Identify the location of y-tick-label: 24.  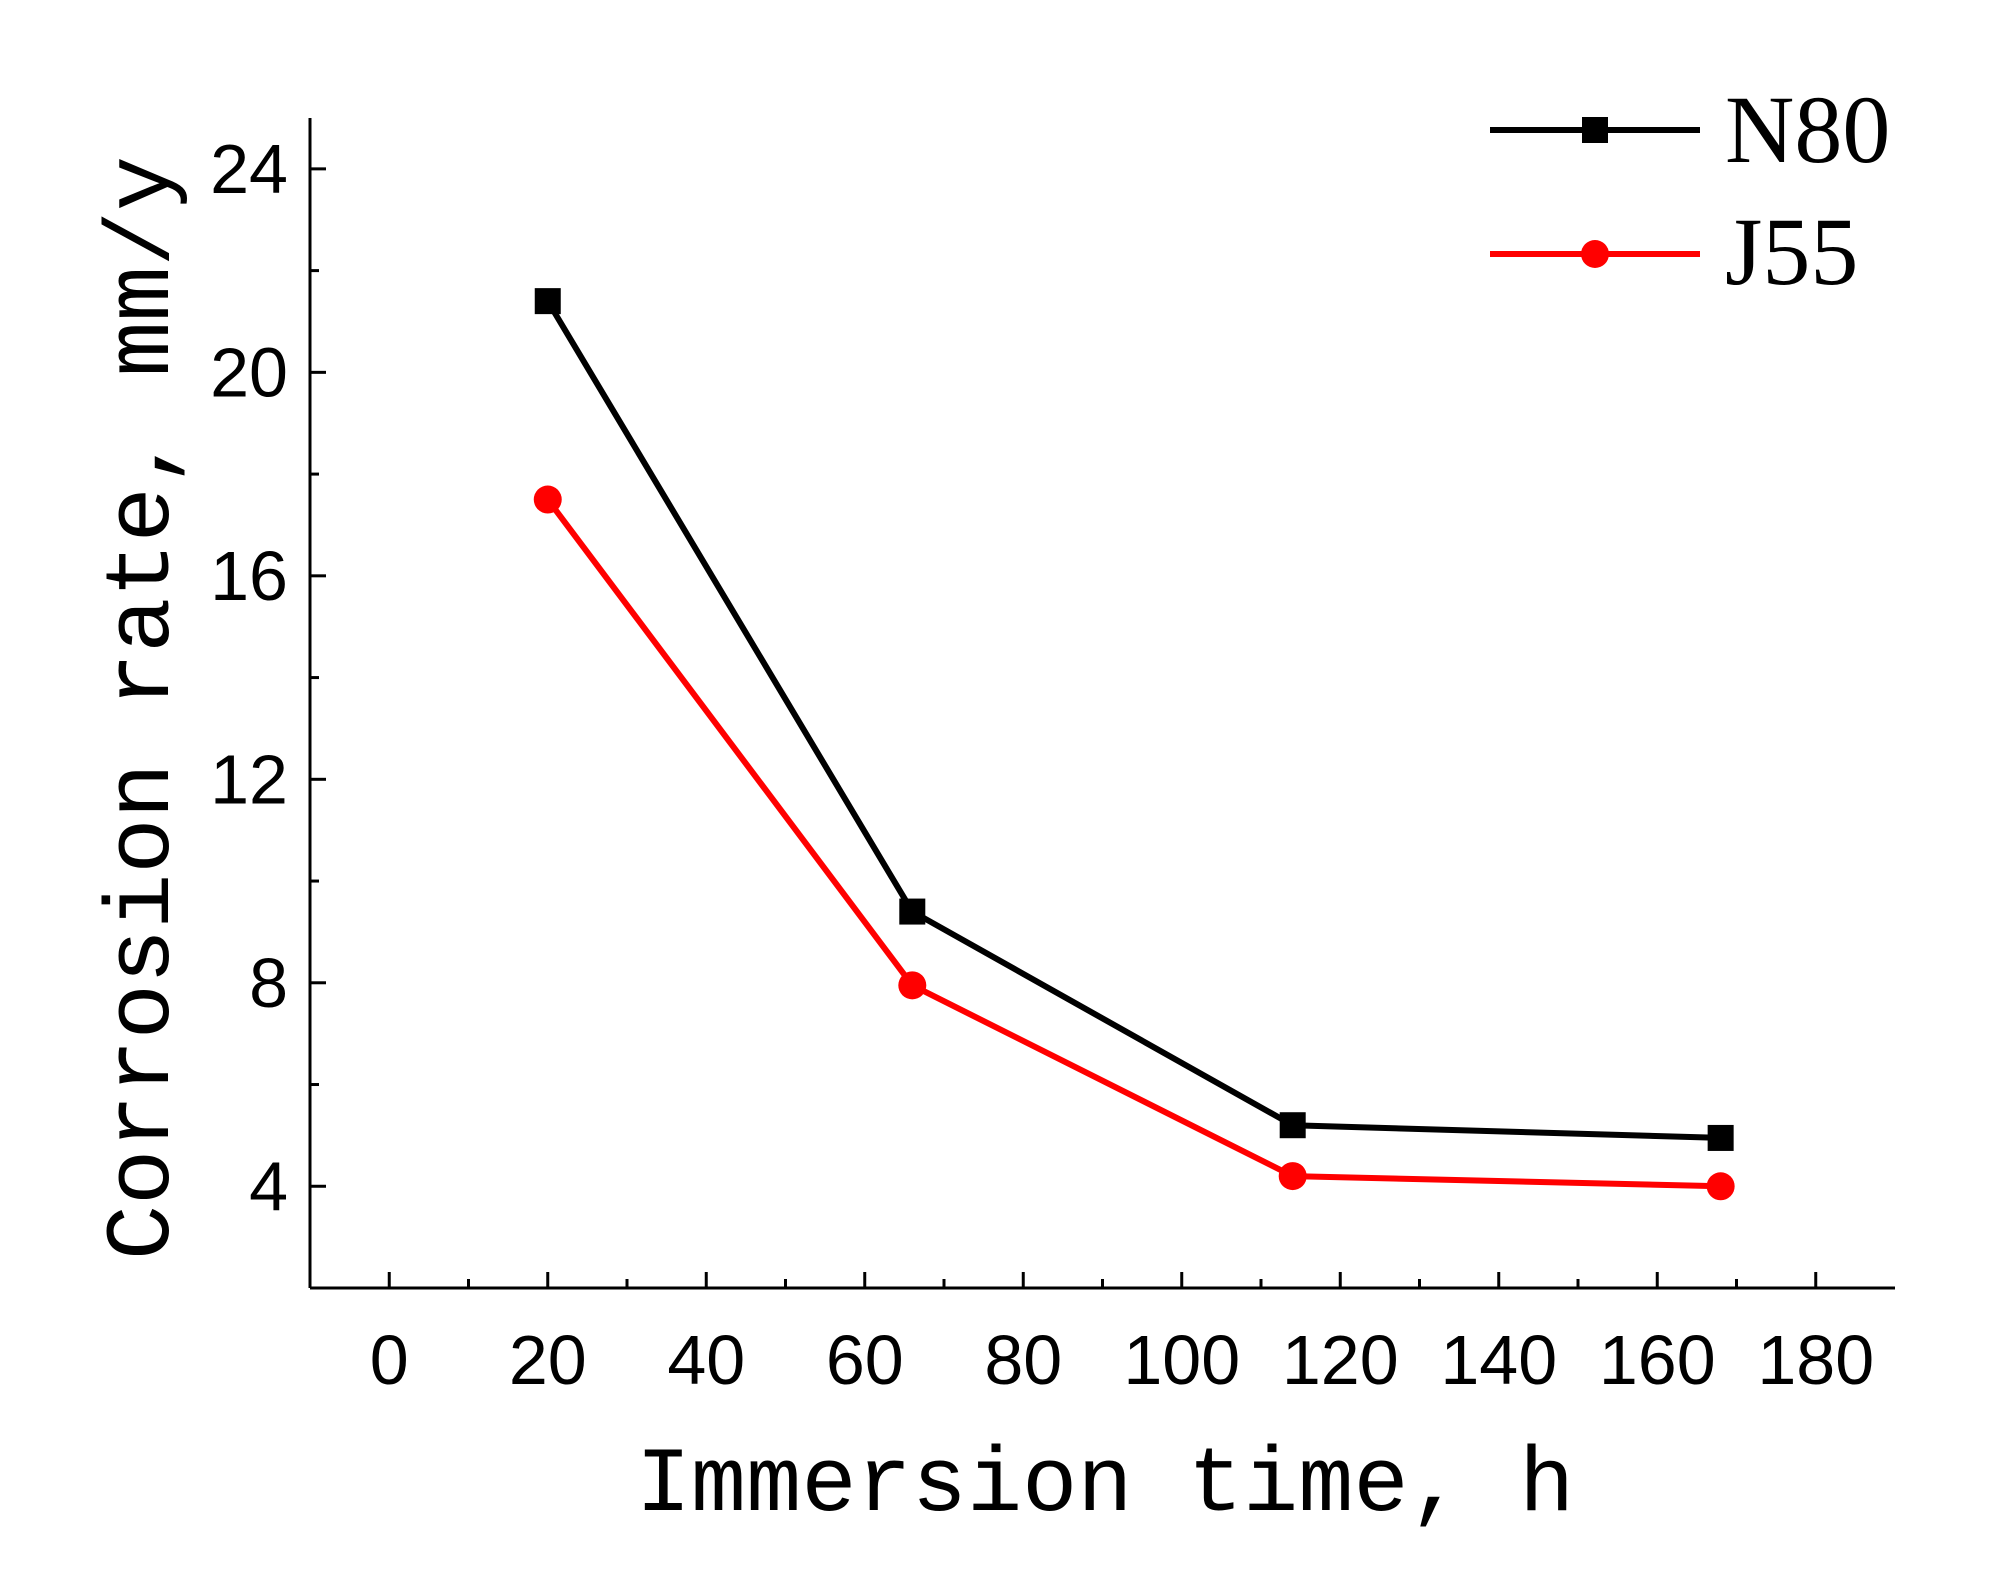
(249, 169).